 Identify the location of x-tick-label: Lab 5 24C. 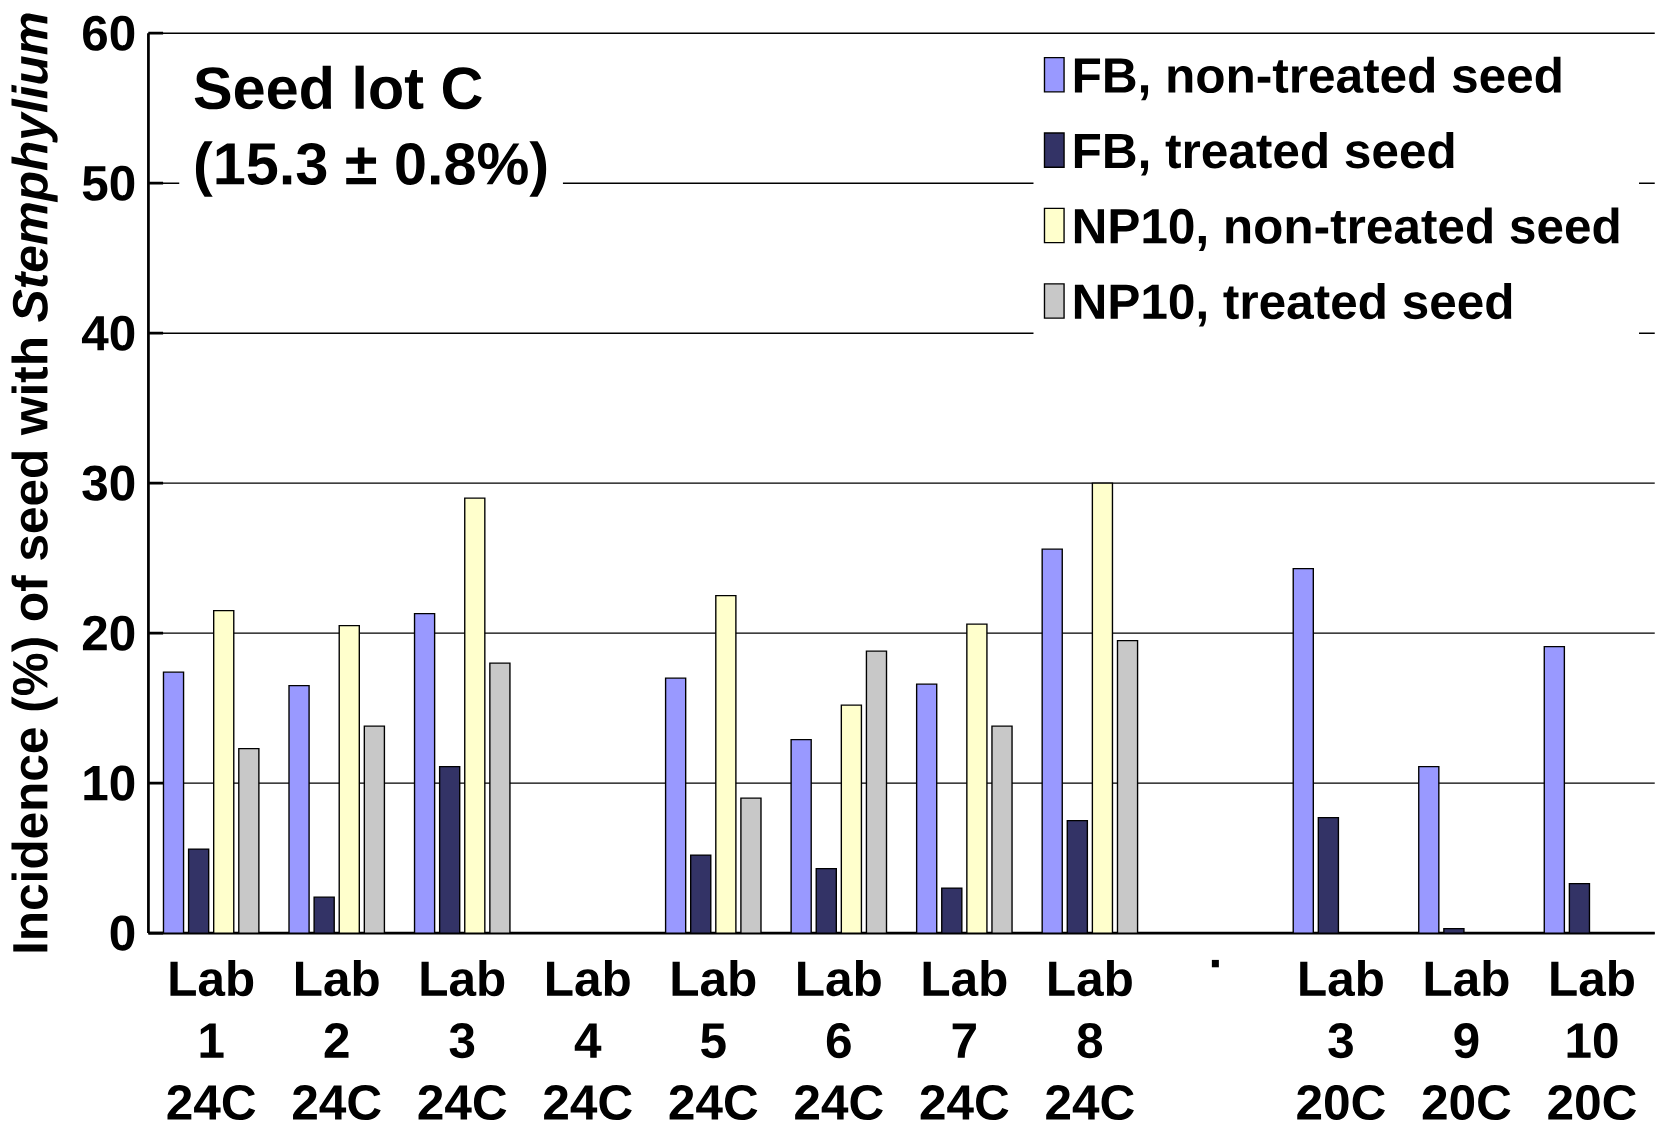
(713, 1039).